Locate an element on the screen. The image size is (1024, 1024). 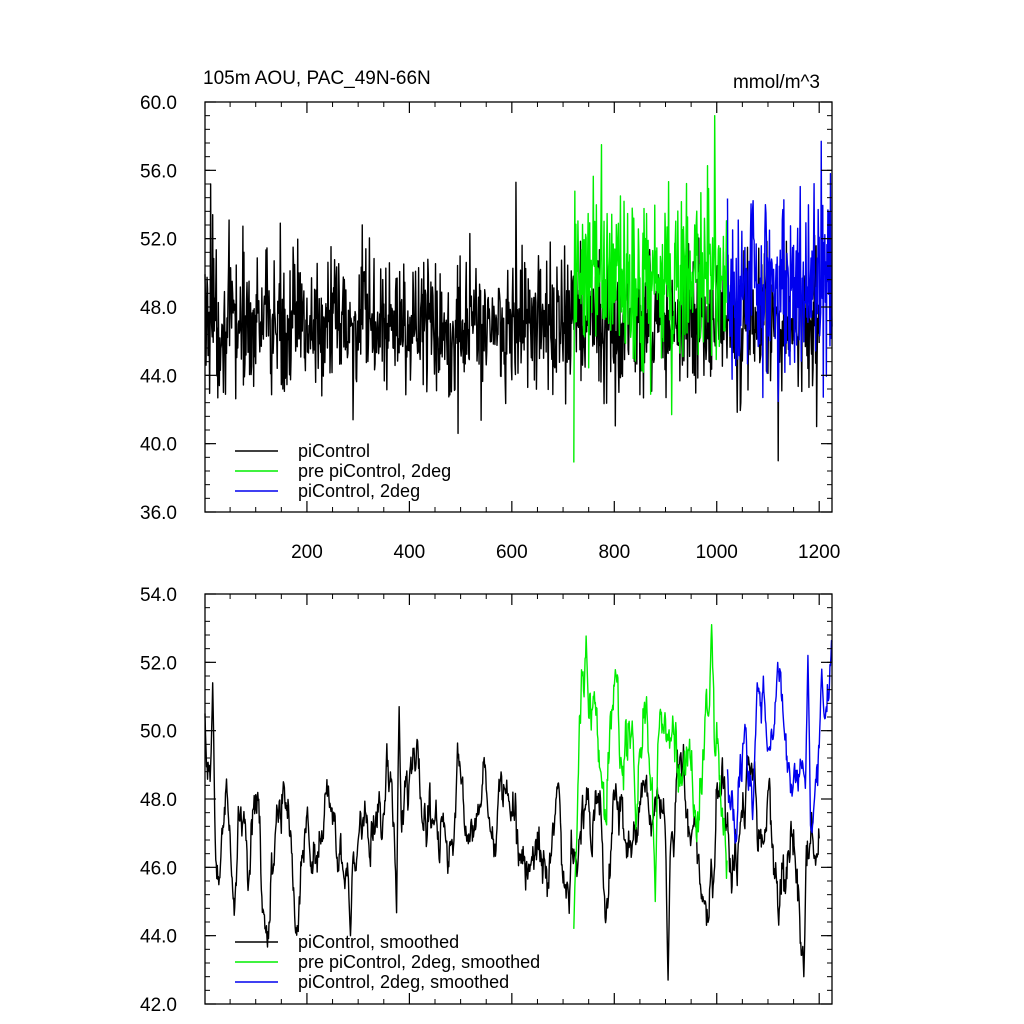
top-x-tick-label: 800 is located at coordinates (614, 552).